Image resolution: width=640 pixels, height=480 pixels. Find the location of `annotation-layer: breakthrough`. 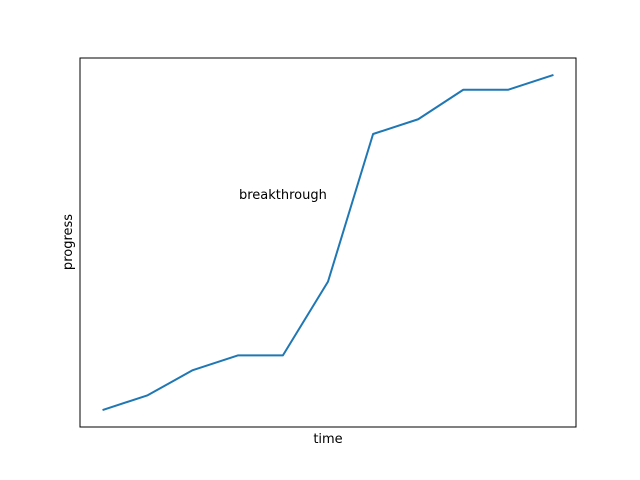

annotation-layer: breakthrough is located at coordinates (283, 195).